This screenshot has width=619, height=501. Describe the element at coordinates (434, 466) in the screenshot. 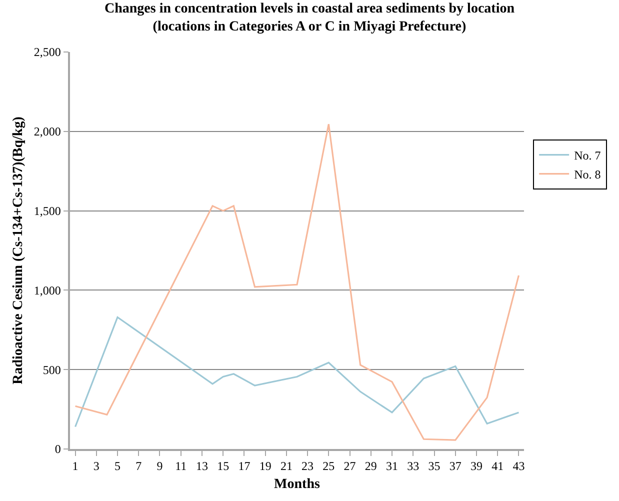

I see `x-tick-label: 35` at that location.